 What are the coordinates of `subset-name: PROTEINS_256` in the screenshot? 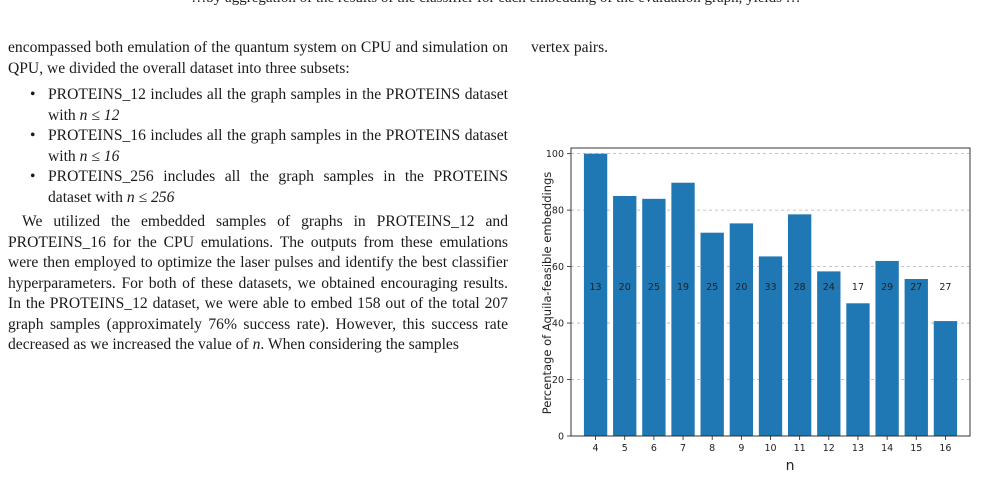 It's located at (101, 176).